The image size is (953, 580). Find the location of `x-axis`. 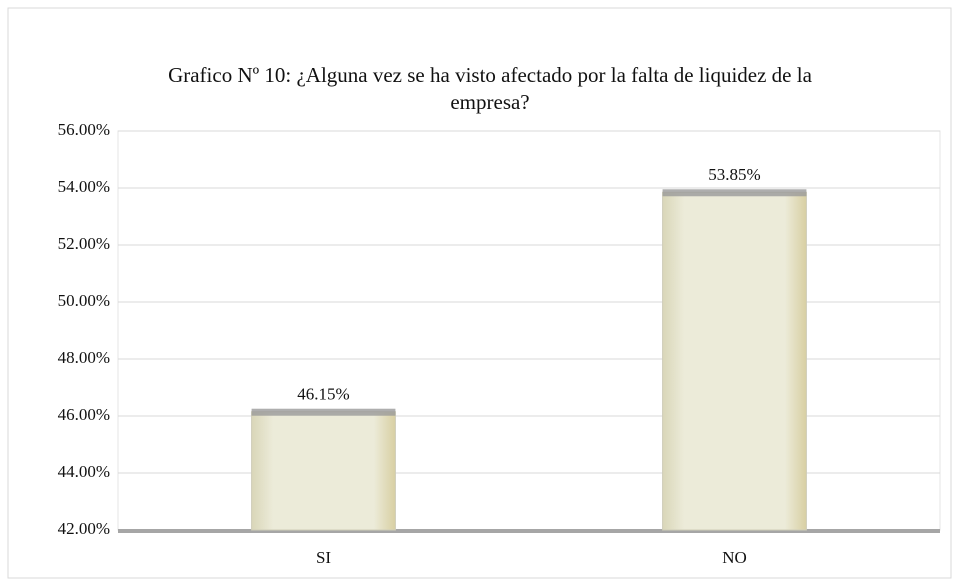

x-axis is located at coordinates (529, 531).